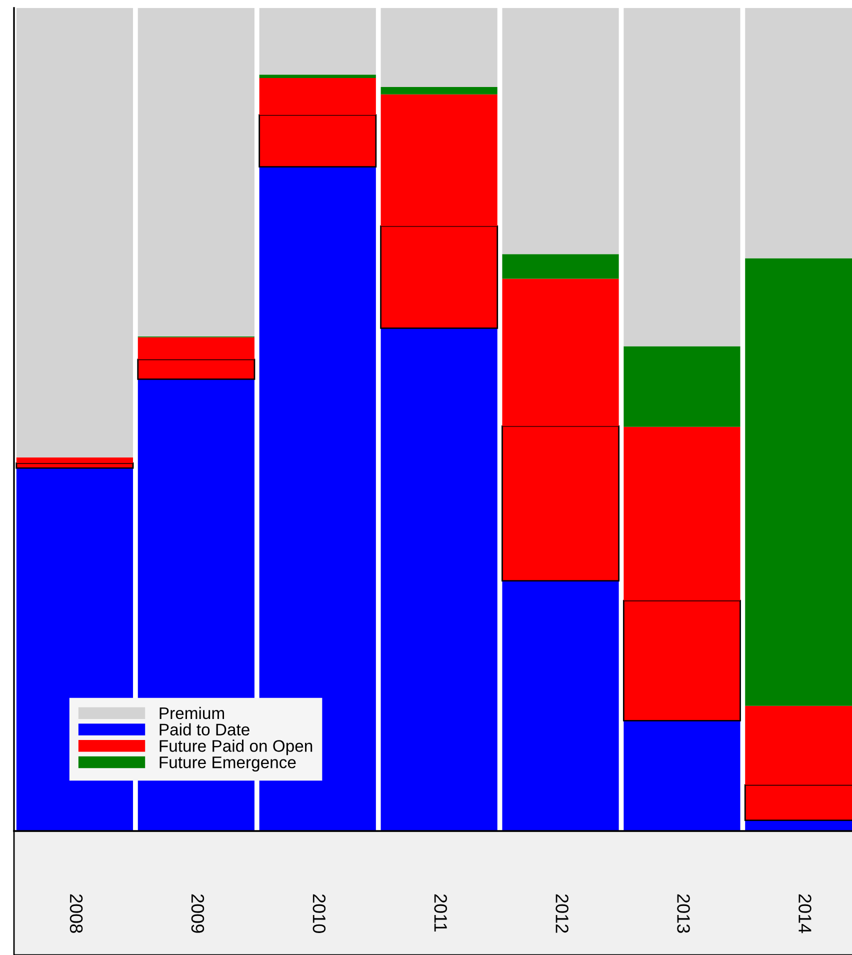  What do you see at coordinates (805, 914) in the screenshot?
I see `x-tick-label: 2014` at bounding box center [805, 914].